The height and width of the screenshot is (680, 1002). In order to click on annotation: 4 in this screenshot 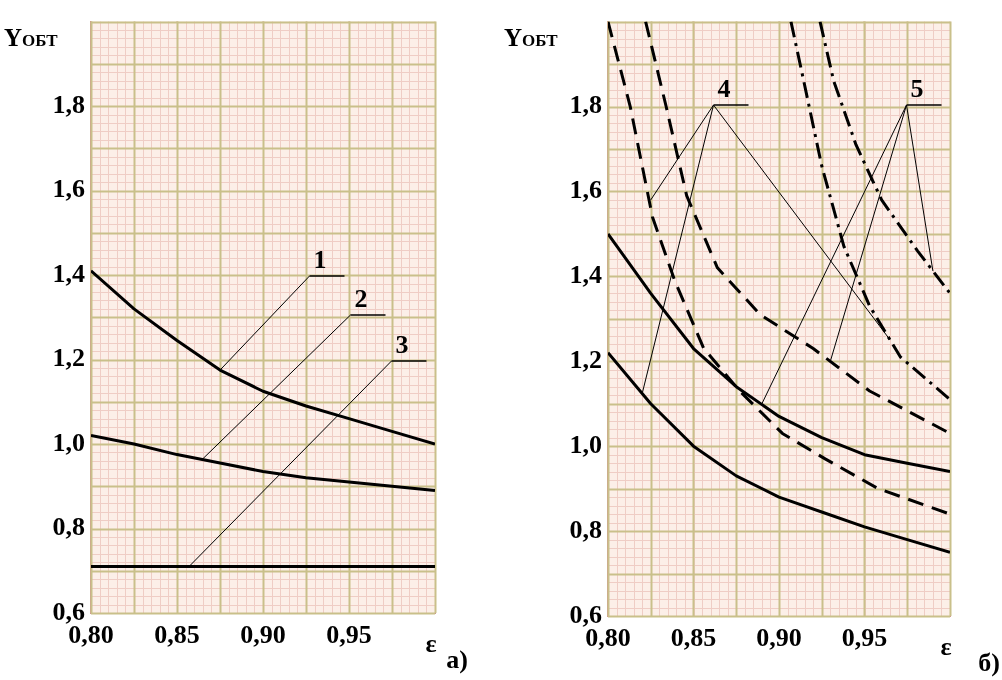, I will do `click(724, 88)`.